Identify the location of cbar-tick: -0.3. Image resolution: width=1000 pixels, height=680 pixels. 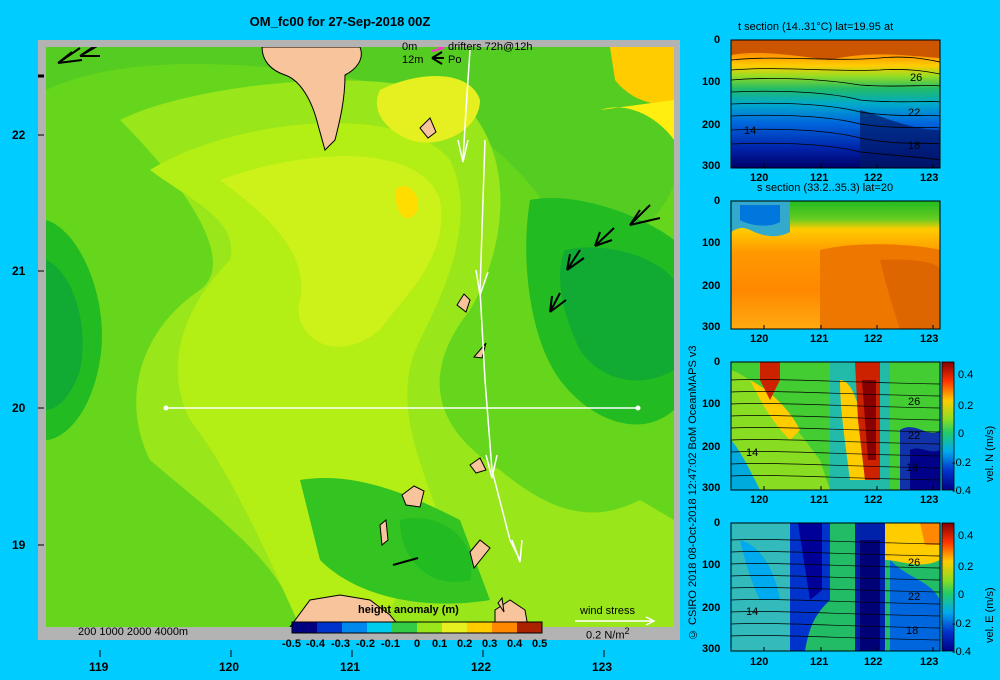
(340, 644).